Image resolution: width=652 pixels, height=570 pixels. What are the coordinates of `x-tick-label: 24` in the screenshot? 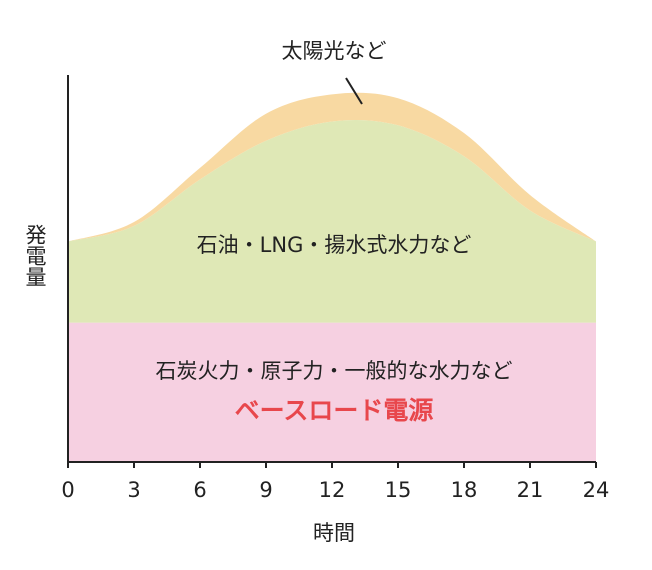 It's located at (596, 490).